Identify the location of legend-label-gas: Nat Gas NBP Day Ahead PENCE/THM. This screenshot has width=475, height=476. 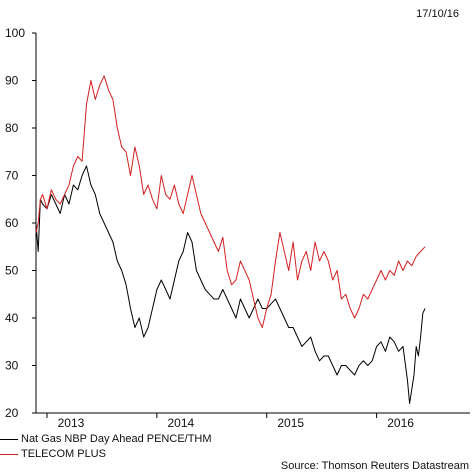
(116, 439).